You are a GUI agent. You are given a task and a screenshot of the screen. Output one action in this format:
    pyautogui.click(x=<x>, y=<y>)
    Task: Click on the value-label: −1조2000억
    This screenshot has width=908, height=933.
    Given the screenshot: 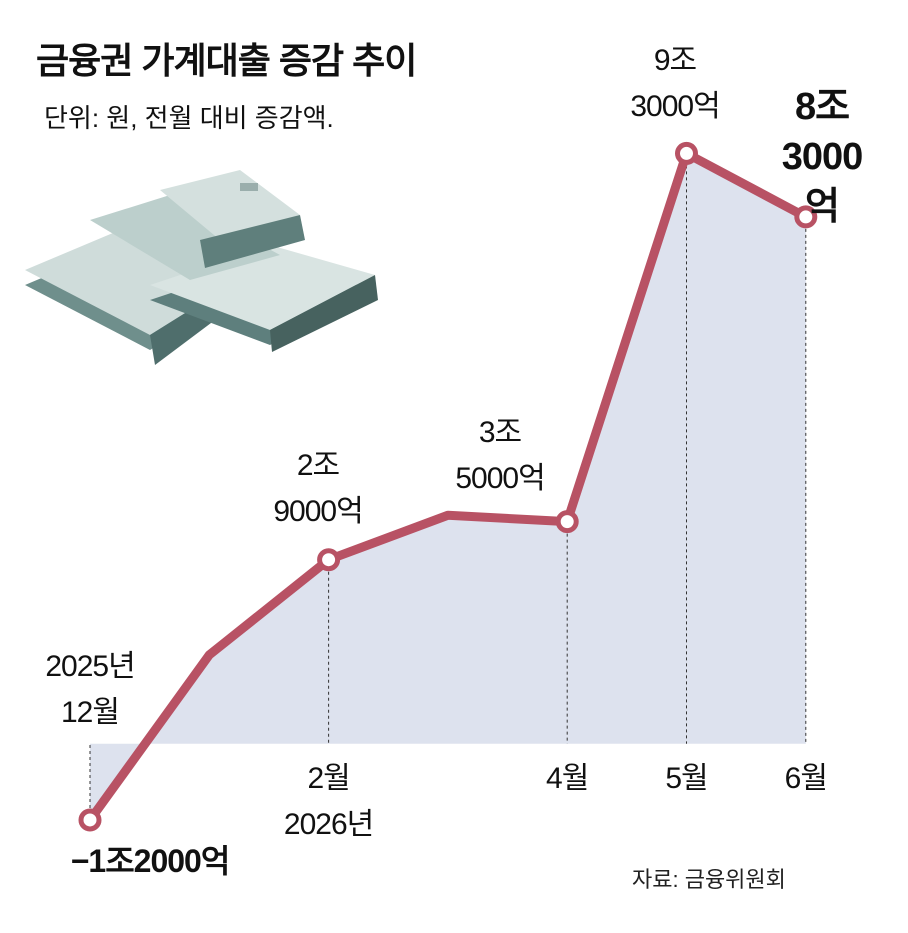 What is the action you would take?
    pyautogui.click(x=150, y=861)
    